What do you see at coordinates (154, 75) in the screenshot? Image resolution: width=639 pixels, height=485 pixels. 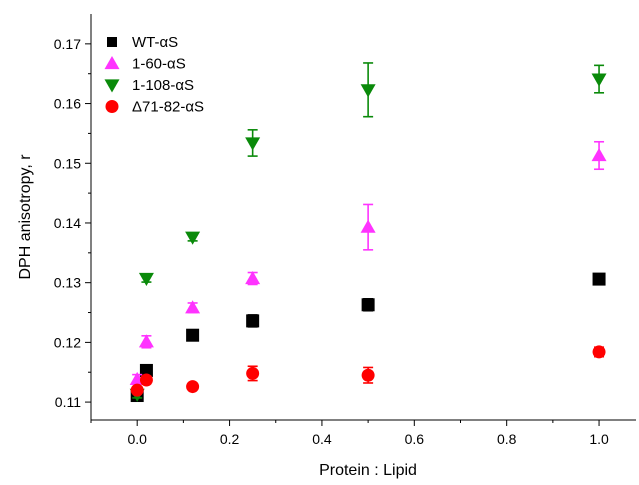 I see `legend: WT-αS 1-60-αS 1-108-αS Δ71-82-αS` at bounding box center [154, 75].